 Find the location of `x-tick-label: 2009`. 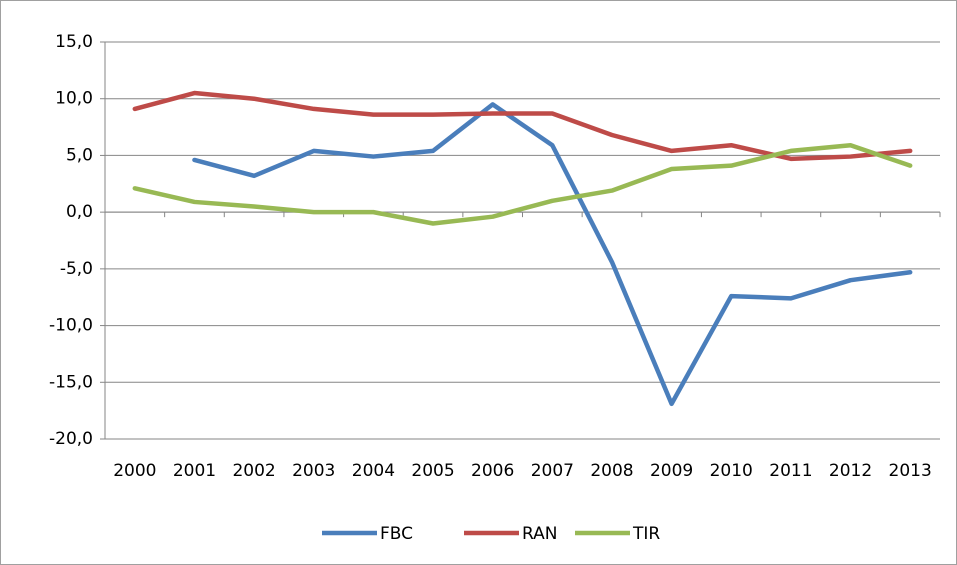

x-tick-label: 2009 is located at coordinates (671, 471).